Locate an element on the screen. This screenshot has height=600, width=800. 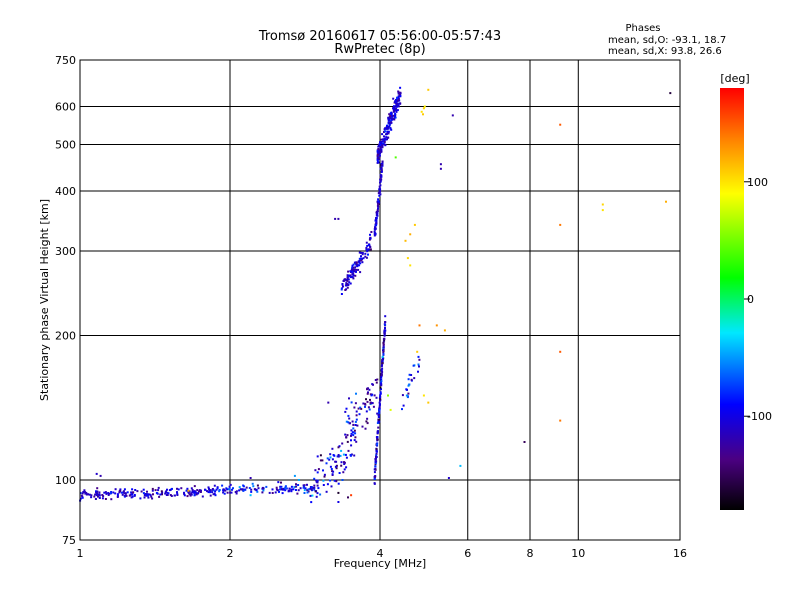
x-tick-label: 8 is located at coordinates (530, 553).